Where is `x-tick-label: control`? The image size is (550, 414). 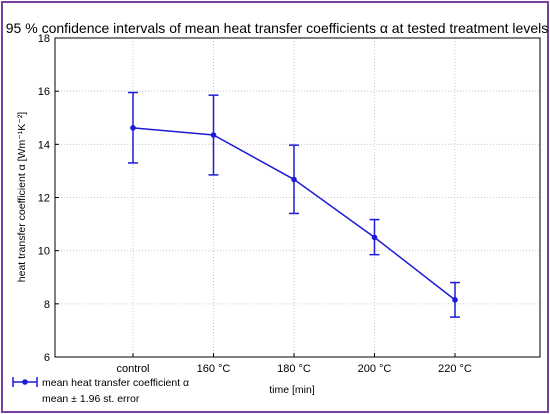
x-tick-label: control is located at coordinates (132, 369).